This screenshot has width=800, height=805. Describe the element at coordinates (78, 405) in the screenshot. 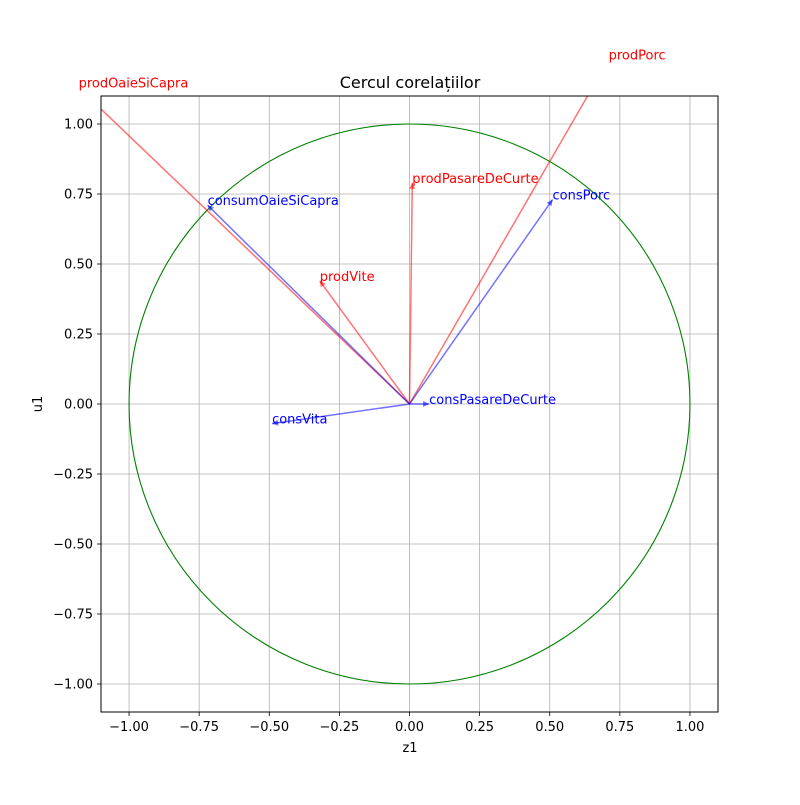

I see `y-tick-label: 0.00` at that location.